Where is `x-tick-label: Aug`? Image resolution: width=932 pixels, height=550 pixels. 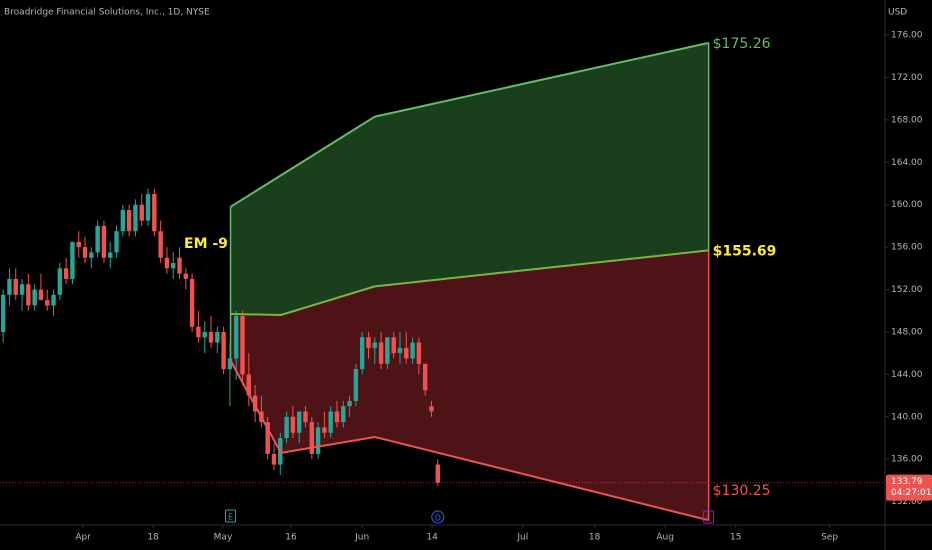 x-tick-label: Aug is located at coordinates (665, 538).